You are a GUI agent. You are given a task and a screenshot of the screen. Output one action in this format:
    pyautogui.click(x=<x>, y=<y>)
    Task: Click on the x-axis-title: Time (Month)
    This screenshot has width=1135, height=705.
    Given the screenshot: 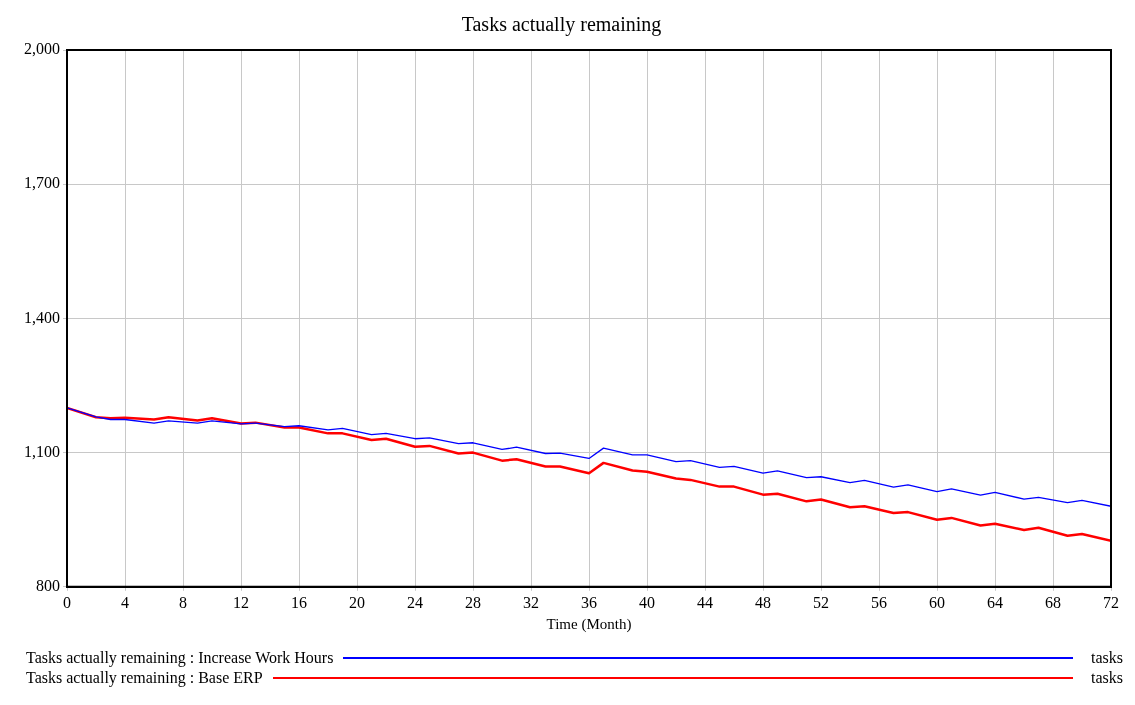 What is the action you would take?
    pyautogui.click(x=589, y=624)
    